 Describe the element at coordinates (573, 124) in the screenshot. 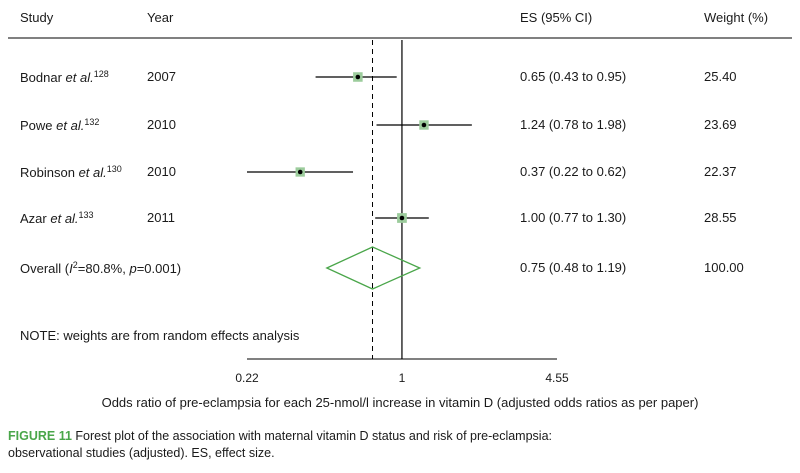

I see `study-es: 1.24 (0.78 to 1.98)` at that location.